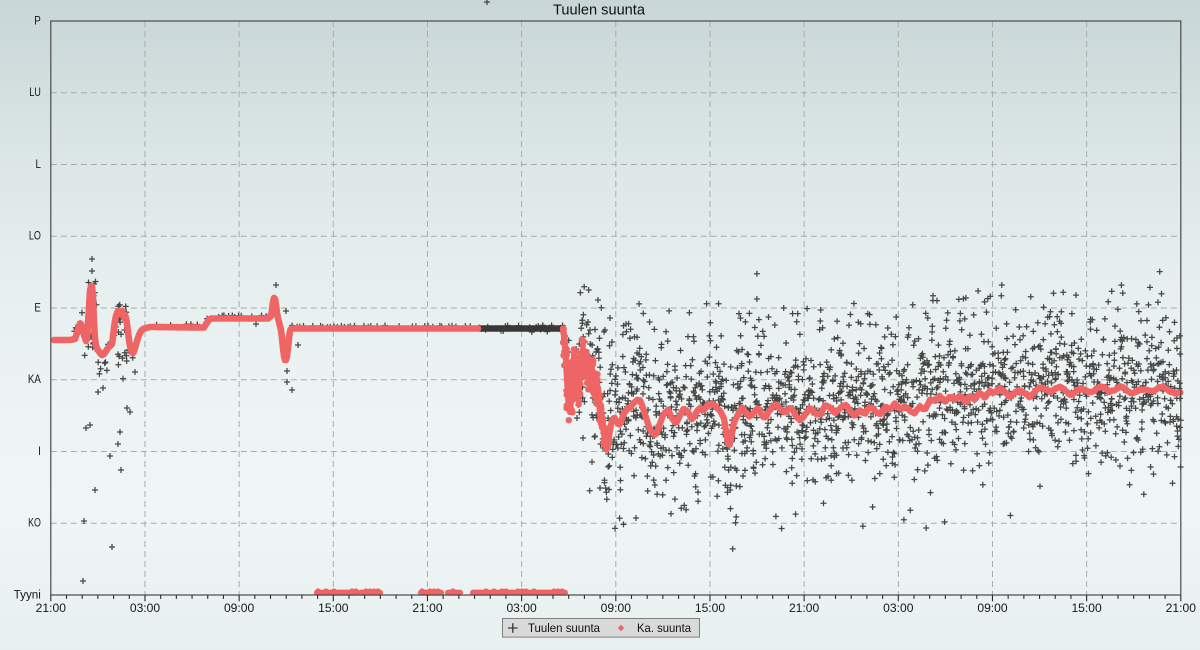  What do you see at coordinates (35, 379) in the screenshot?
I see `svg-text: KA` at bounding box center [35, 379].